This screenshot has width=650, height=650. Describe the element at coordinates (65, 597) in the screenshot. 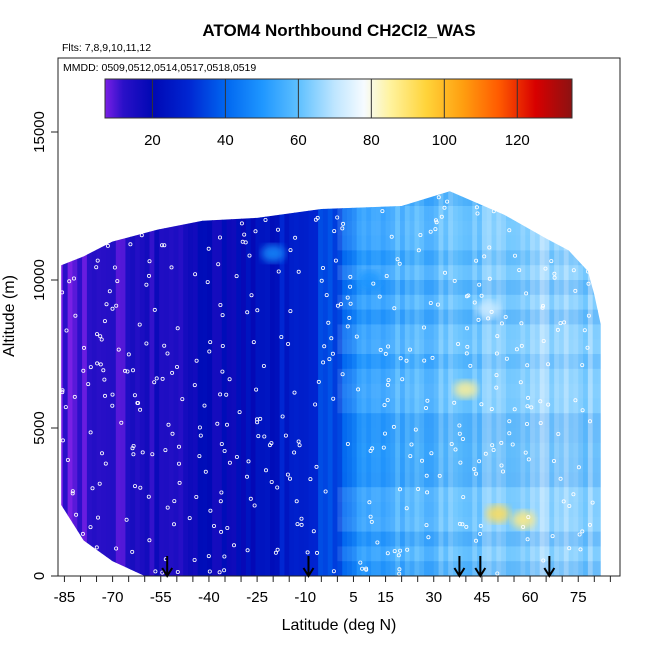

I see `x-tick-label: -85` at that location.